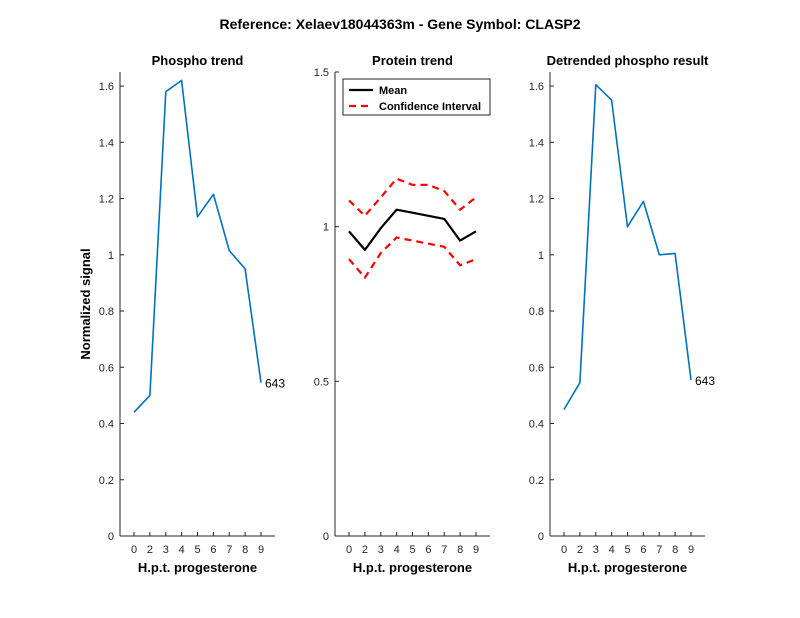 The image size is (800, 618). I want to click on ci-lower-line, so click(412, 257).